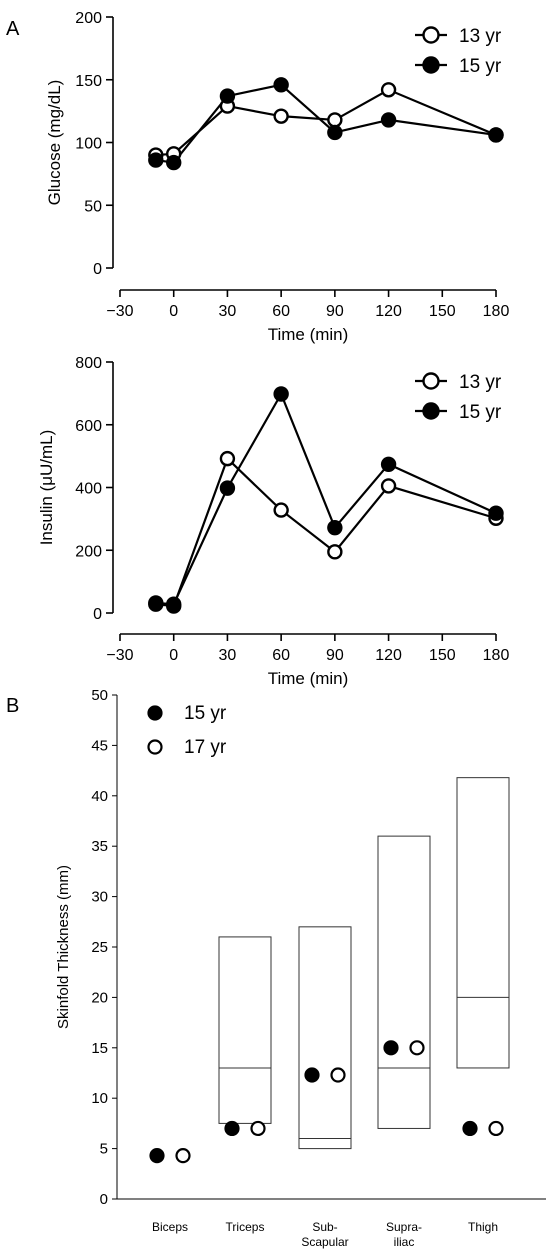 Image resolution: width=550 pixels, height=1259 pixels. I want to click on y-tick-label: 40, so click(99, 796).